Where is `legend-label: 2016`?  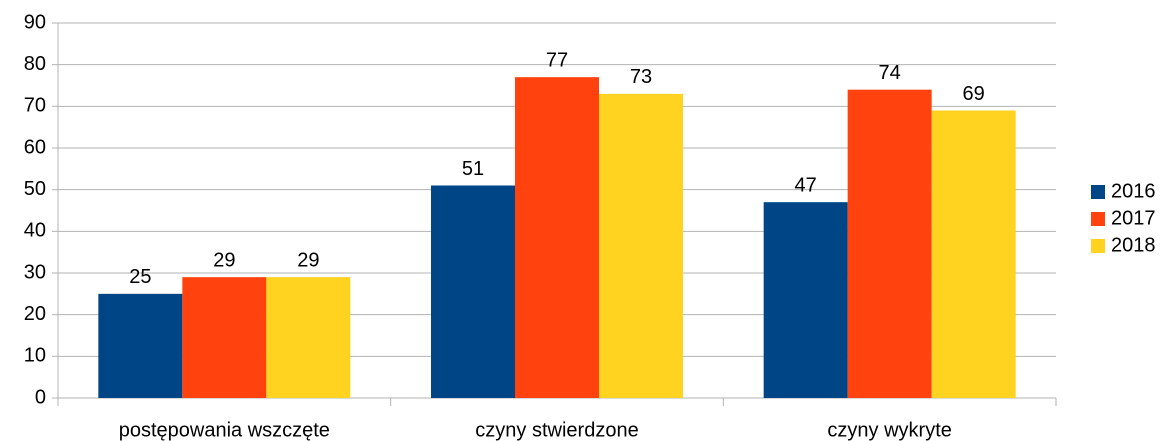 legend-label: 2016 is located at coordinates (1133, 191).